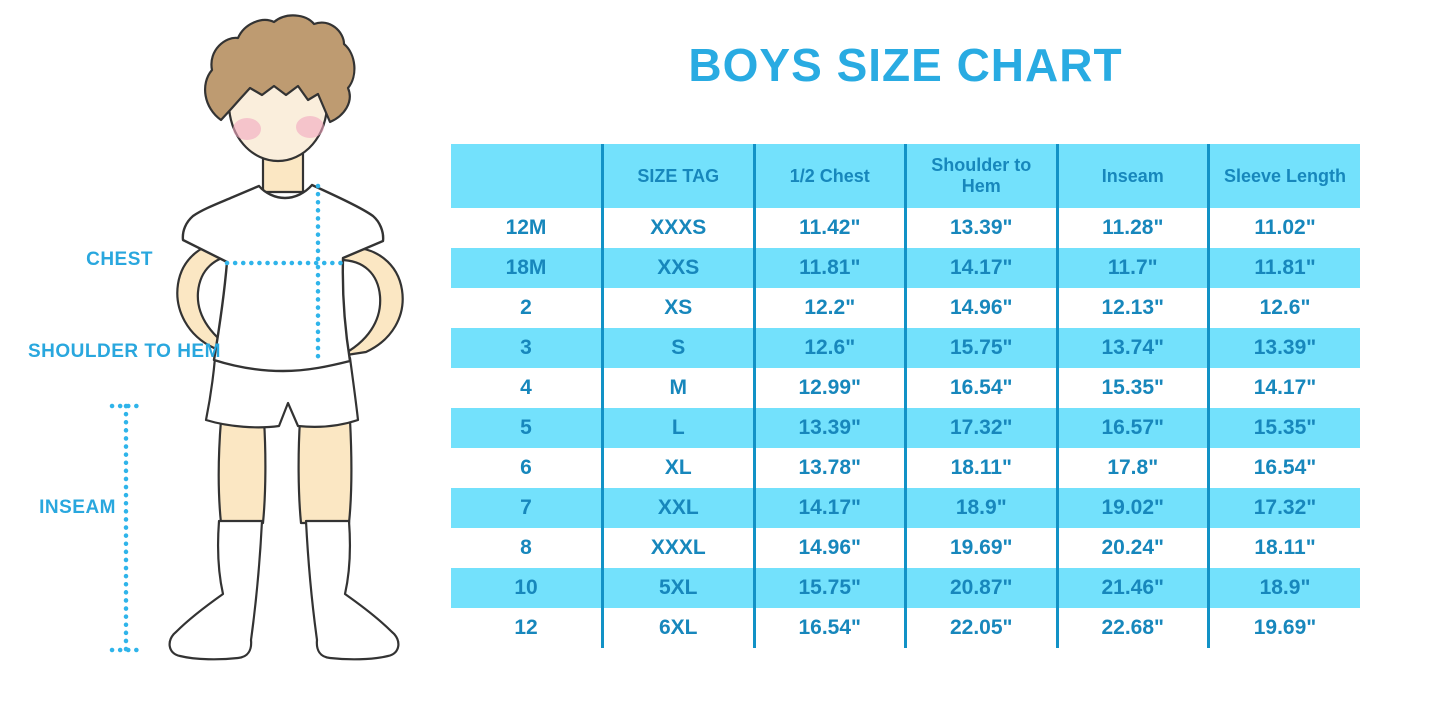 Image resolution: width=1445 pixels, height=723 pixels. What do you see at coordinates (677, 348) in the screenshot?
I see `size-tag-cell: S` at bounding box center [677, 348].